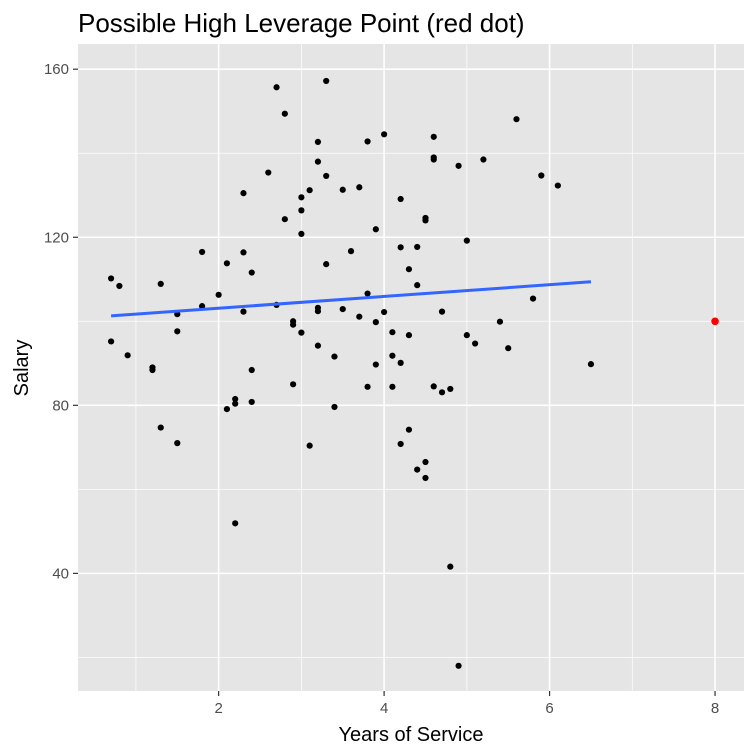 Image resolution: width=756 pixels, height=756 pixels. I want to click on regression-fit-line, so click(351, 299).